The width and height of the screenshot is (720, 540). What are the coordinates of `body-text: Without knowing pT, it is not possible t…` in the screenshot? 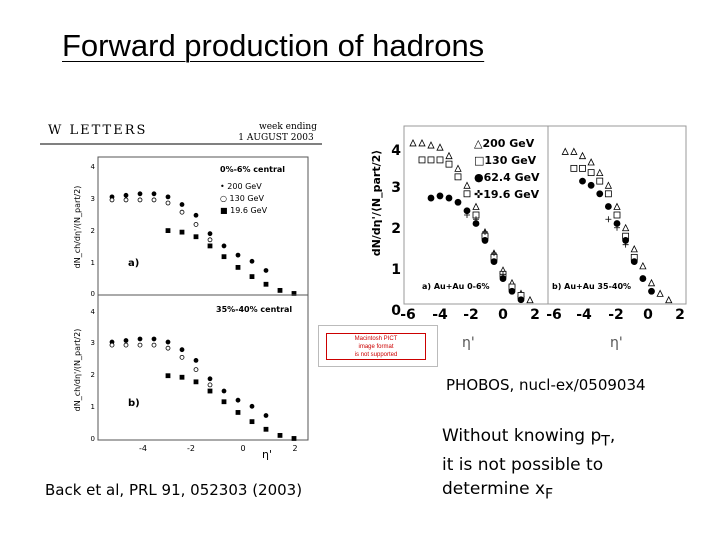 It's located at (528, 465).